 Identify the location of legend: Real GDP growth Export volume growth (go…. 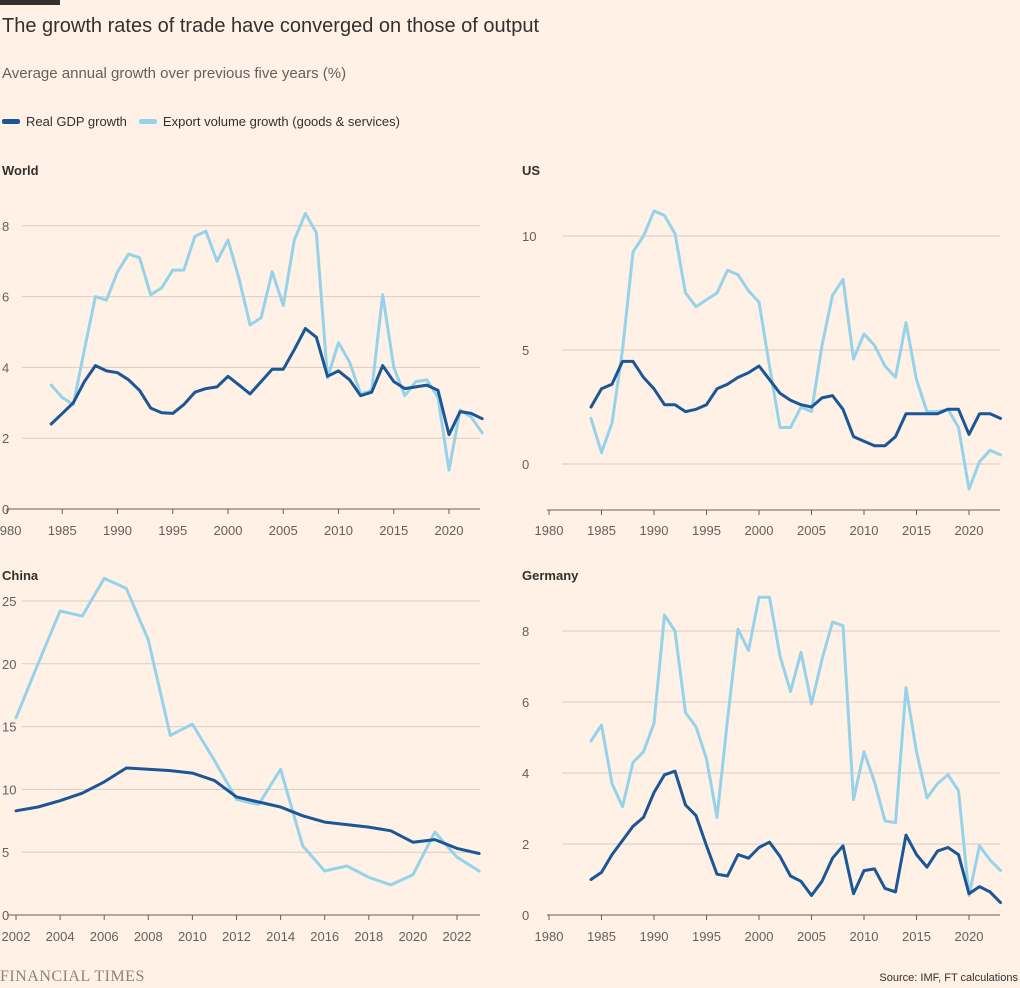
(201, 121).